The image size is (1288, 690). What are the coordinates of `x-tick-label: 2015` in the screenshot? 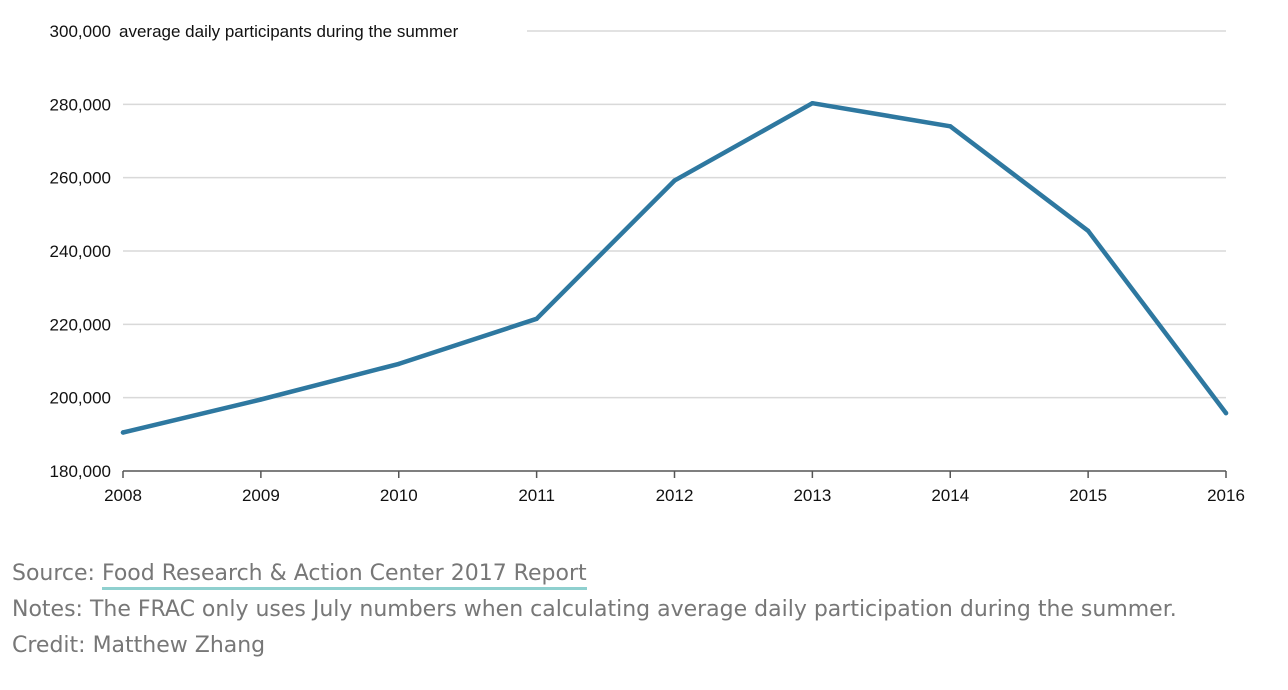 It's located at (1088, 495).